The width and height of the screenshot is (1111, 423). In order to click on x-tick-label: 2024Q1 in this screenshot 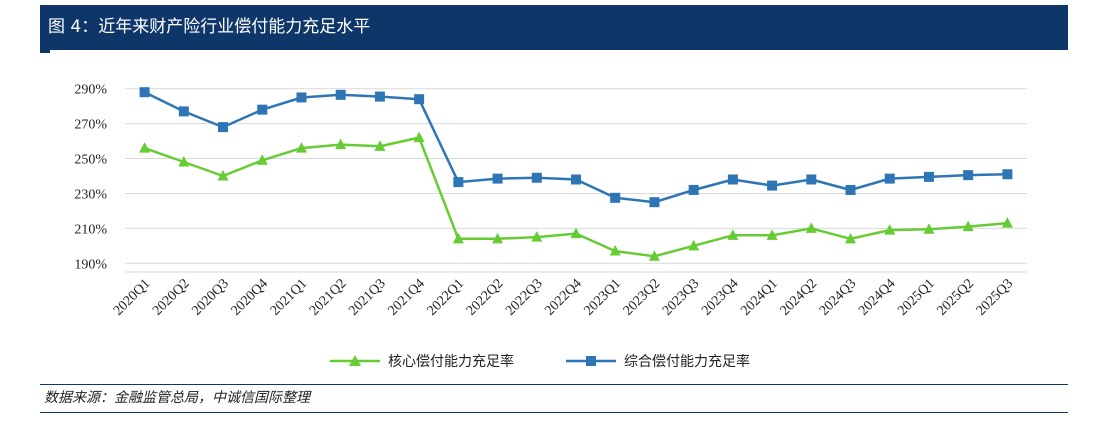, I will do `click(759, 297)`.